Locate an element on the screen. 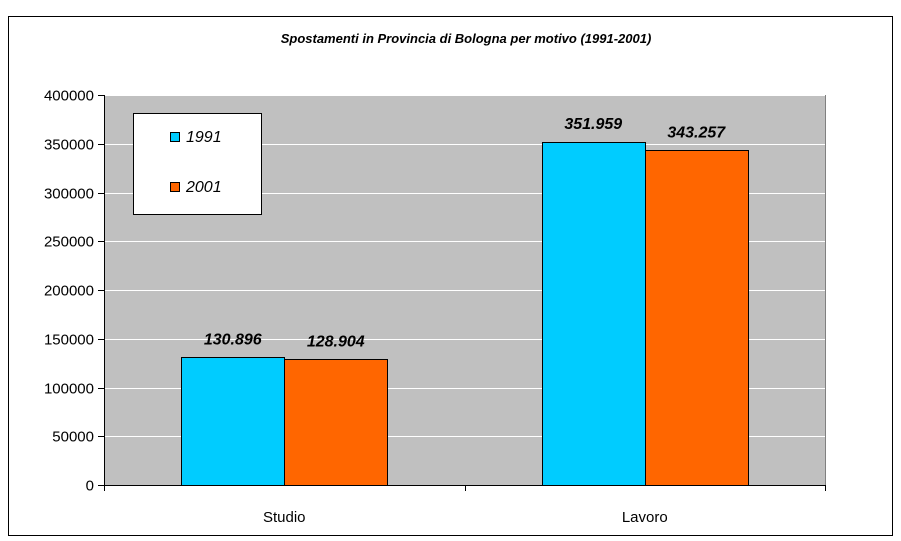  y-tick-label: 300000 is located at coordinates (69, 194).